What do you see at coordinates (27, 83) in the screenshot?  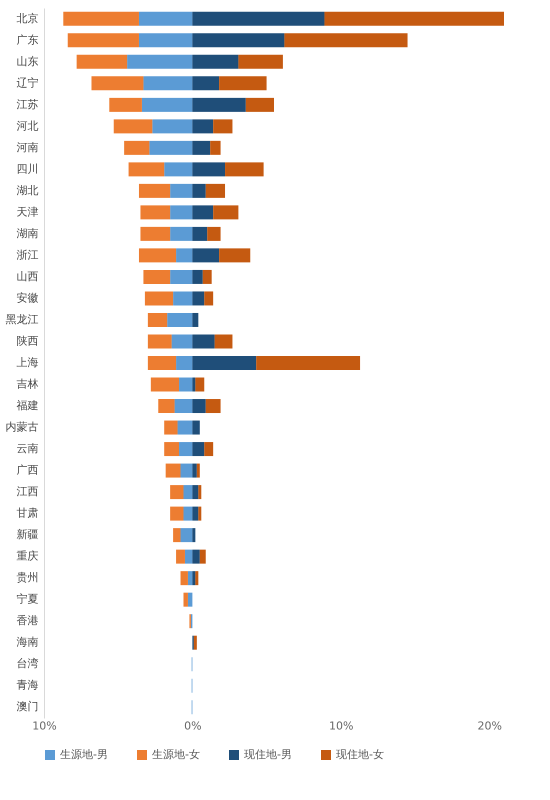 I see `y-tick-label: 辽宁` at bounding box center [27, 83].